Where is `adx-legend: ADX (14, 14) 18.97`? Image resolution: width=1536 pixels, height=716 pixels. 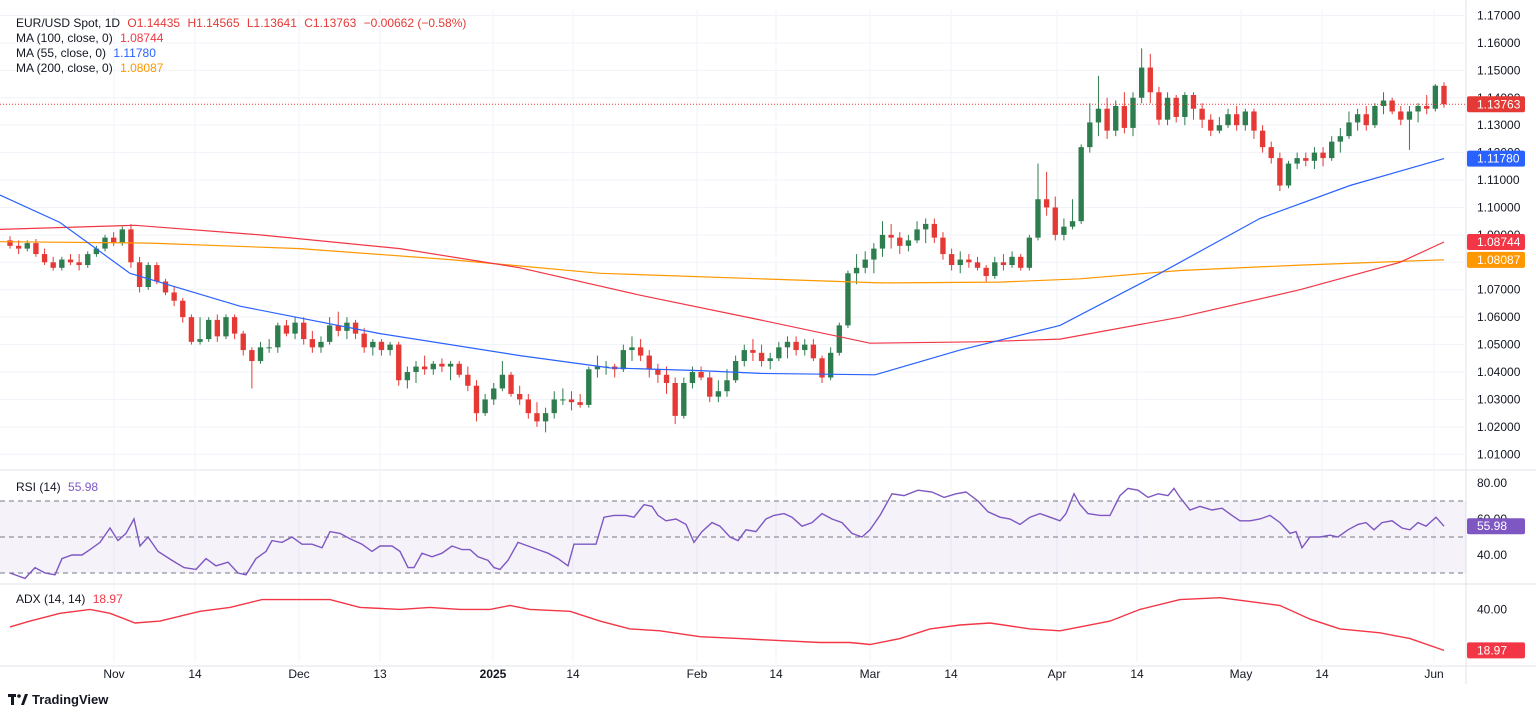
adx-legend: ADX (14, 14) 18.97 is located at coordinates (71, 599).